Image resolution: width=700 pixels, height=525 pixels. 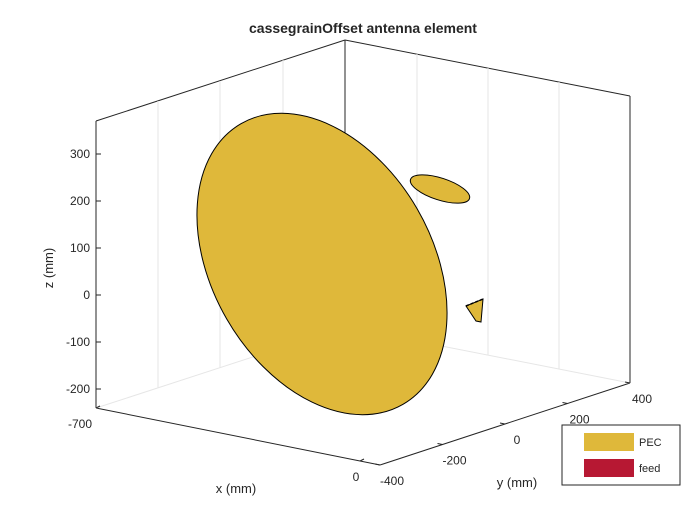 What do you see at coordinates (80, 248) in the screenshot?
I see `z-tick-label: 100` at bounding box center [80, 248].